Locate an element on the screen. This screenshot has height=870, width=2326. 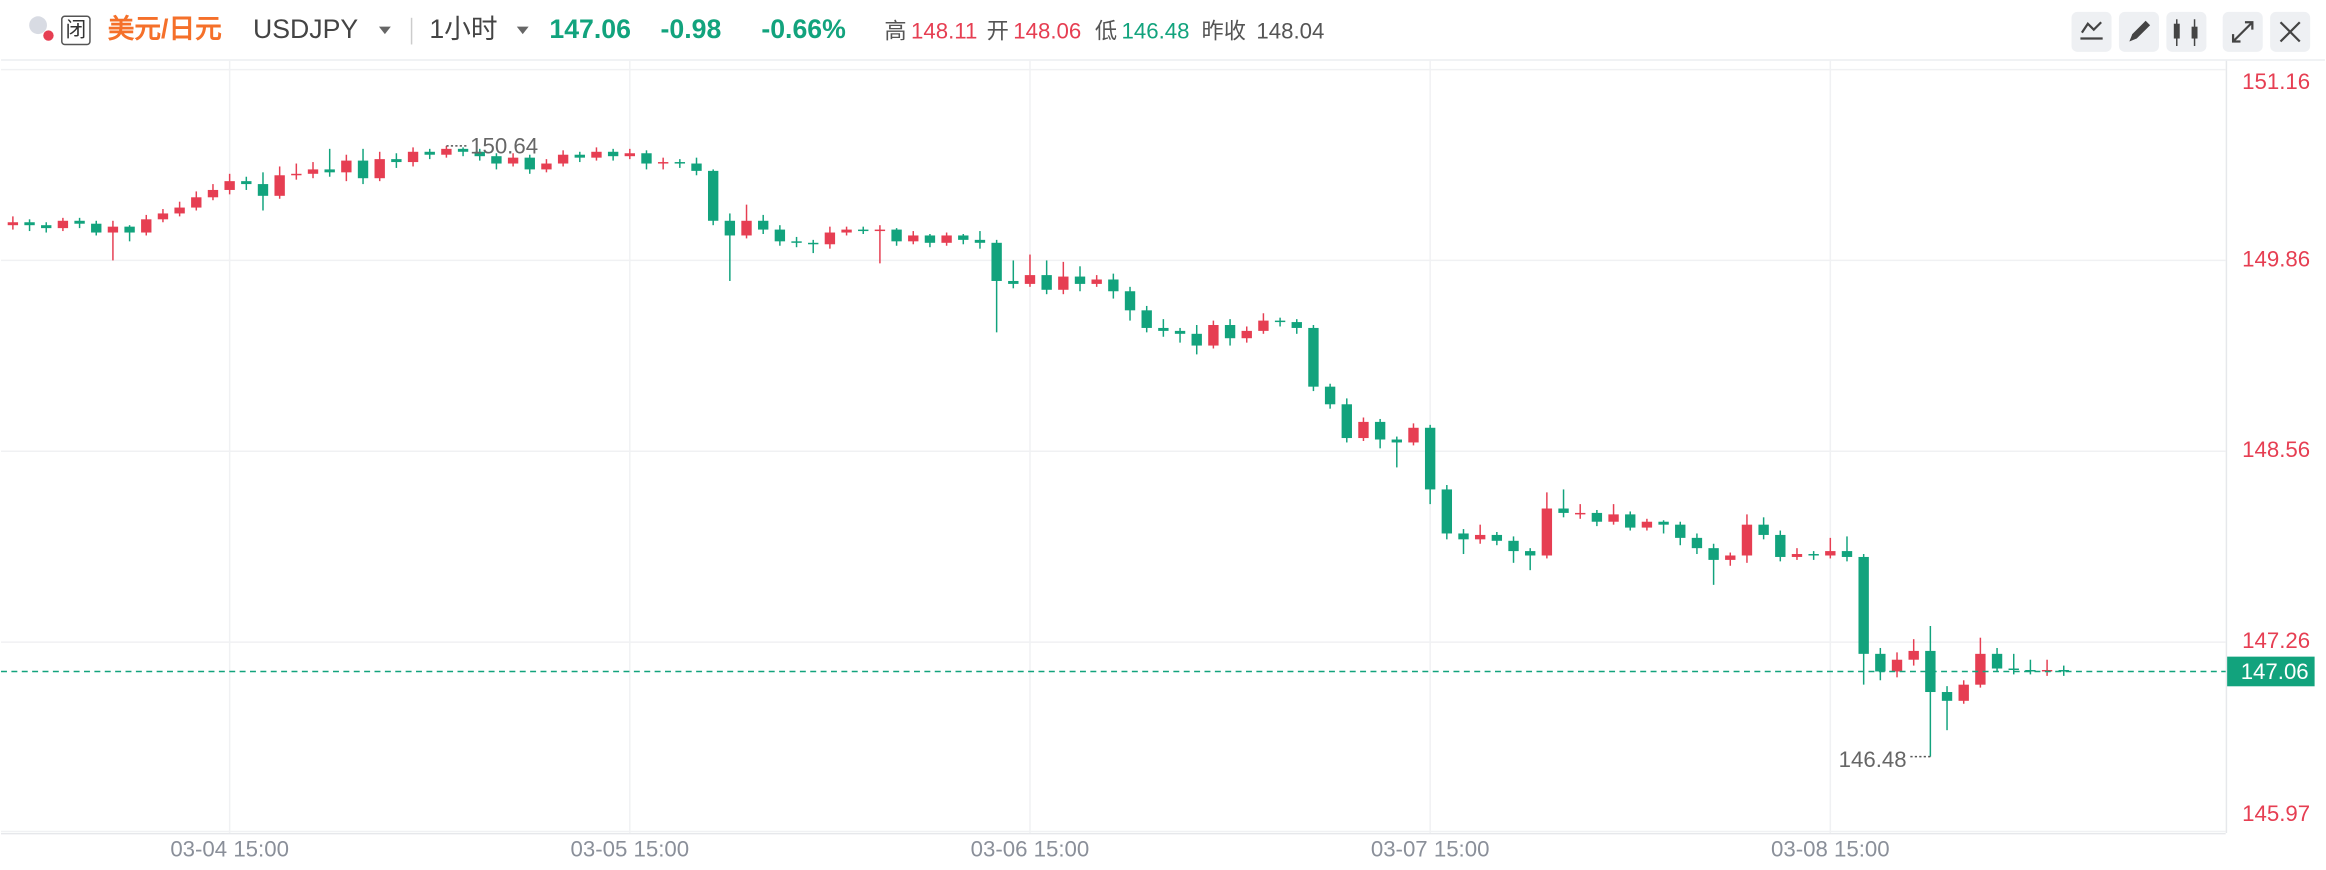
min-label: 146.48 is located at coordinates (1873, 759).